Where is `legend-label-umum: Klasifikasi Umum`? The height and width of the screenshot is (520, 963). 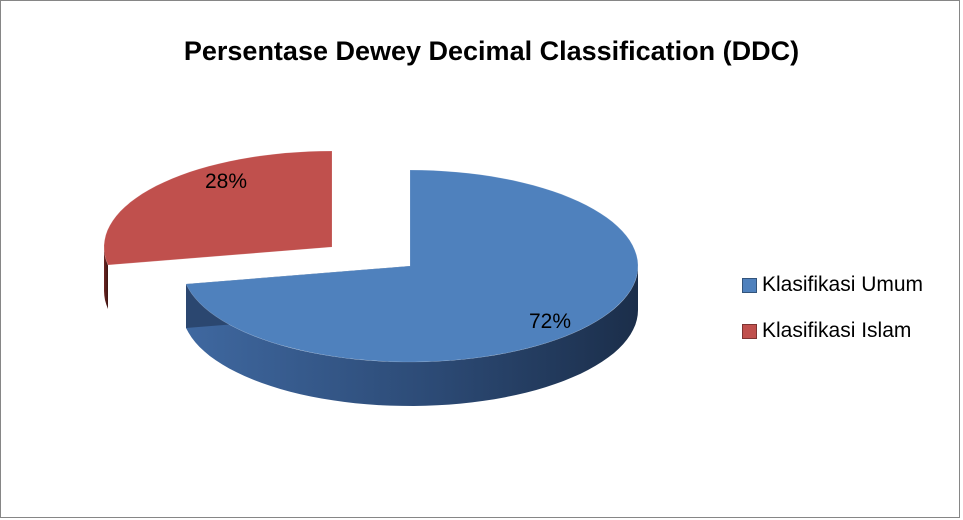 legend-label-umum: Klasifikasi Umum is located at coordinates (843, 284).